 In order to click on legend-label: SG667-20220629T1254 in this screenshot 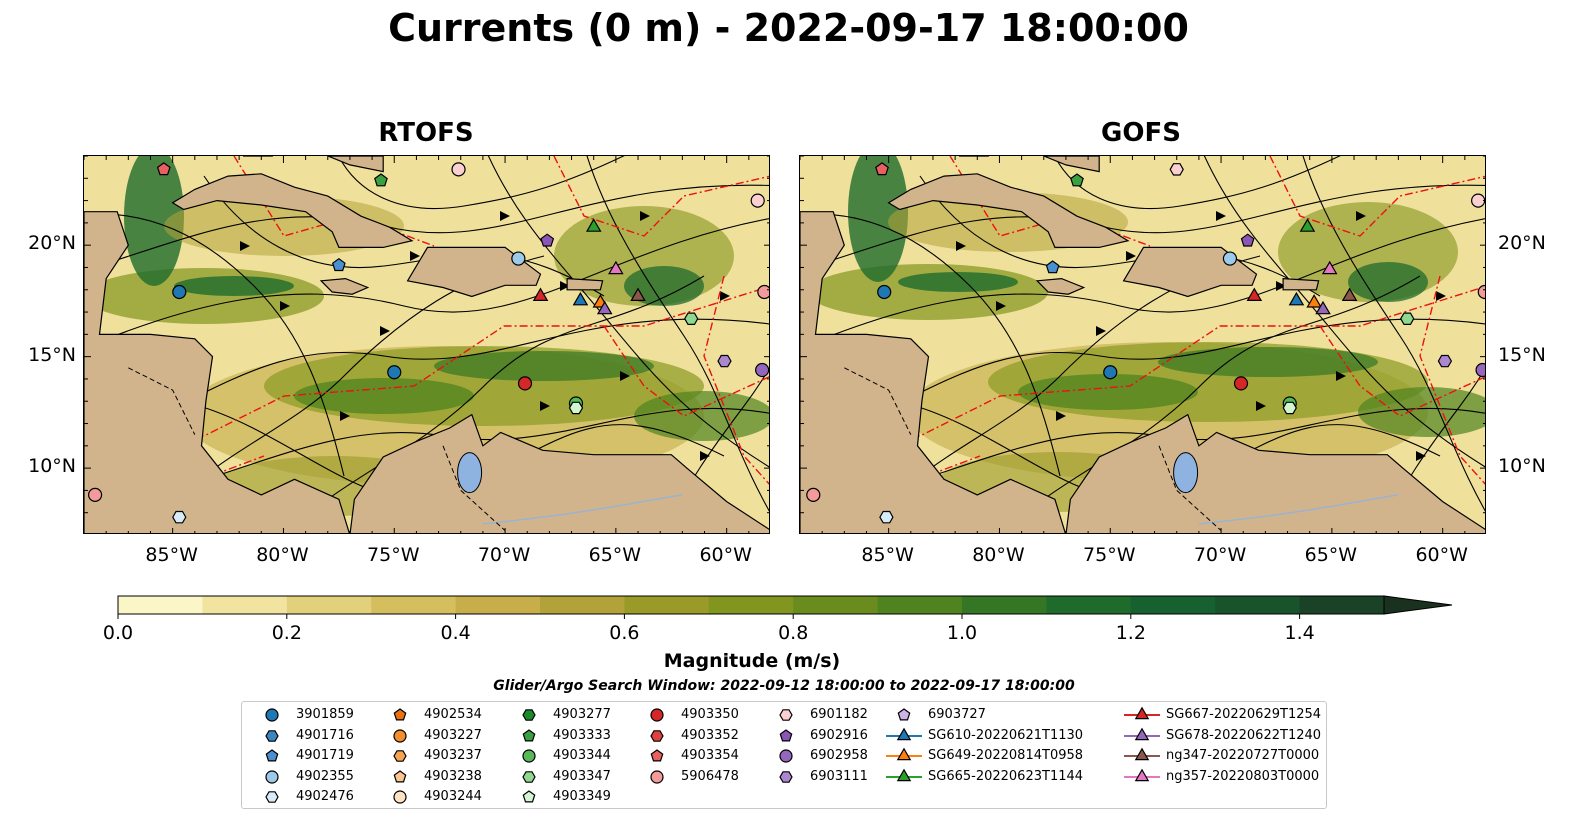, I will do `click(1244, 714)`.